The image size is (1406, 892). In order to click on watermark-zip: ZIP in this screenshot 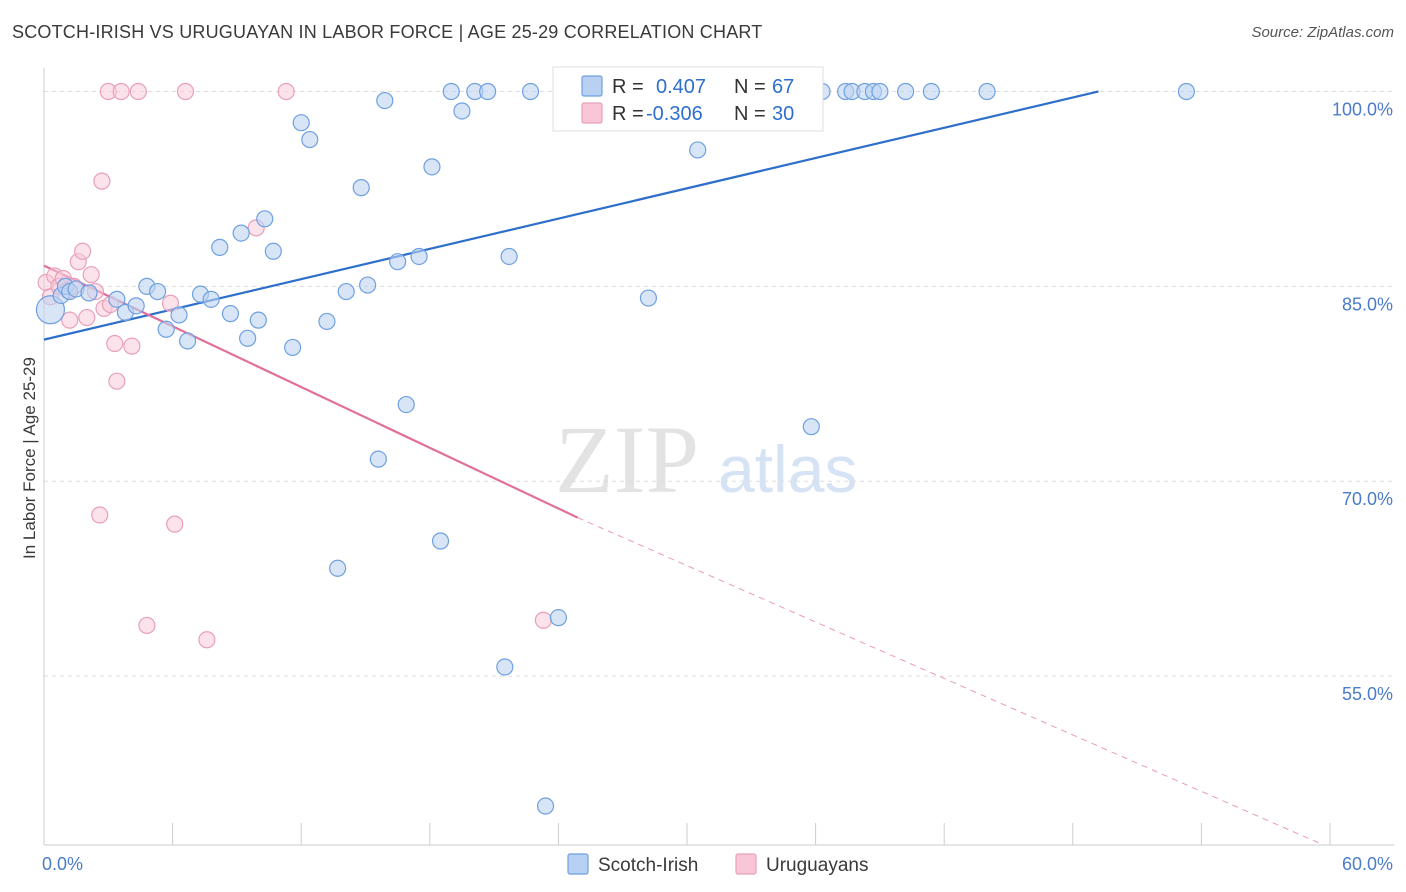, I will do `click(627, 459)`.